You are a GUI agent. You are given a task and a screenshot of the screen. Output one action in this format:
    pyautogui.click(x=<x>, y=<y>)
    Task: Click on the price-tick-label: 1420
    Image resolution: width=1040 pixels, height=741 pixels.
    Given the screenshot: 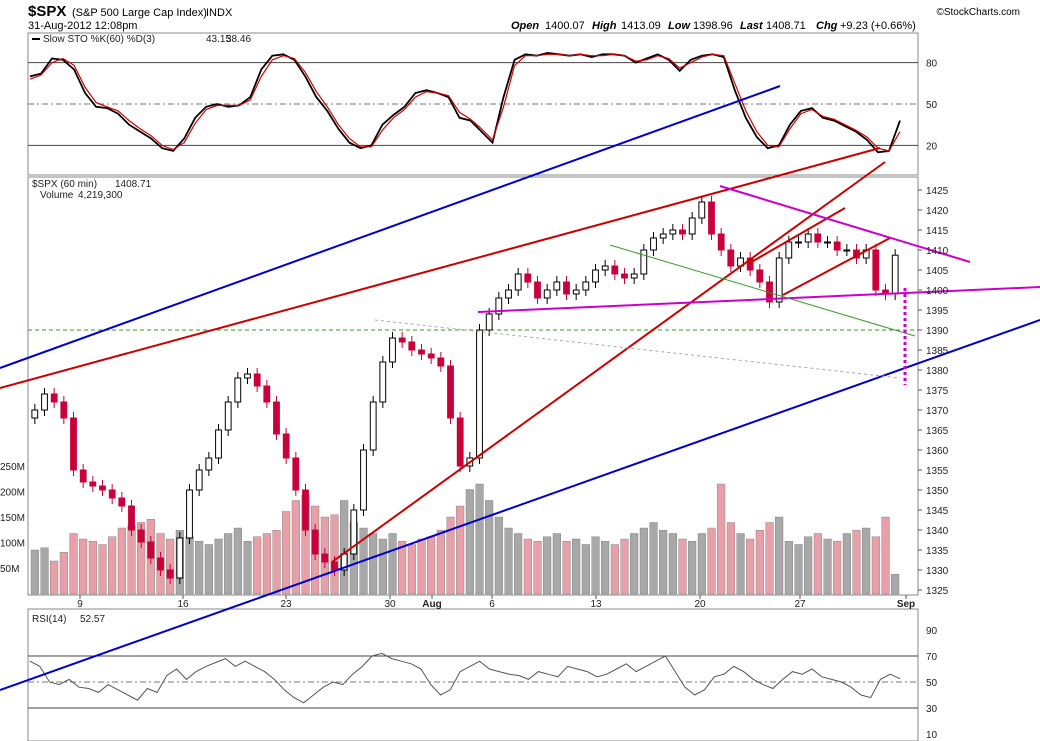 What is the action you would take?
    pyautogui.click(x=937, y=211)
    